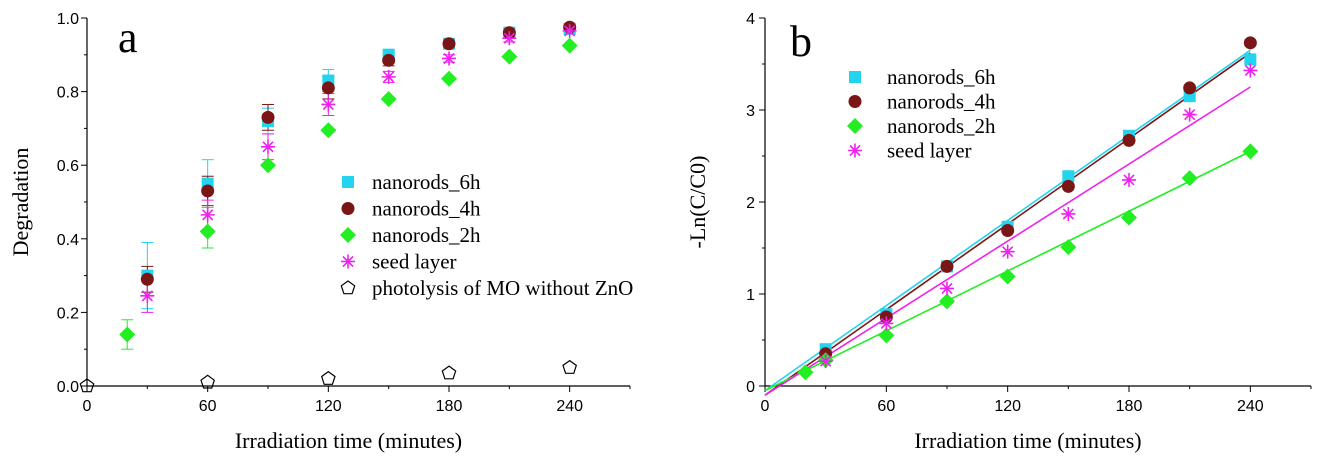  I want to click on y-tick-label: 1.0, so click(68, 19).